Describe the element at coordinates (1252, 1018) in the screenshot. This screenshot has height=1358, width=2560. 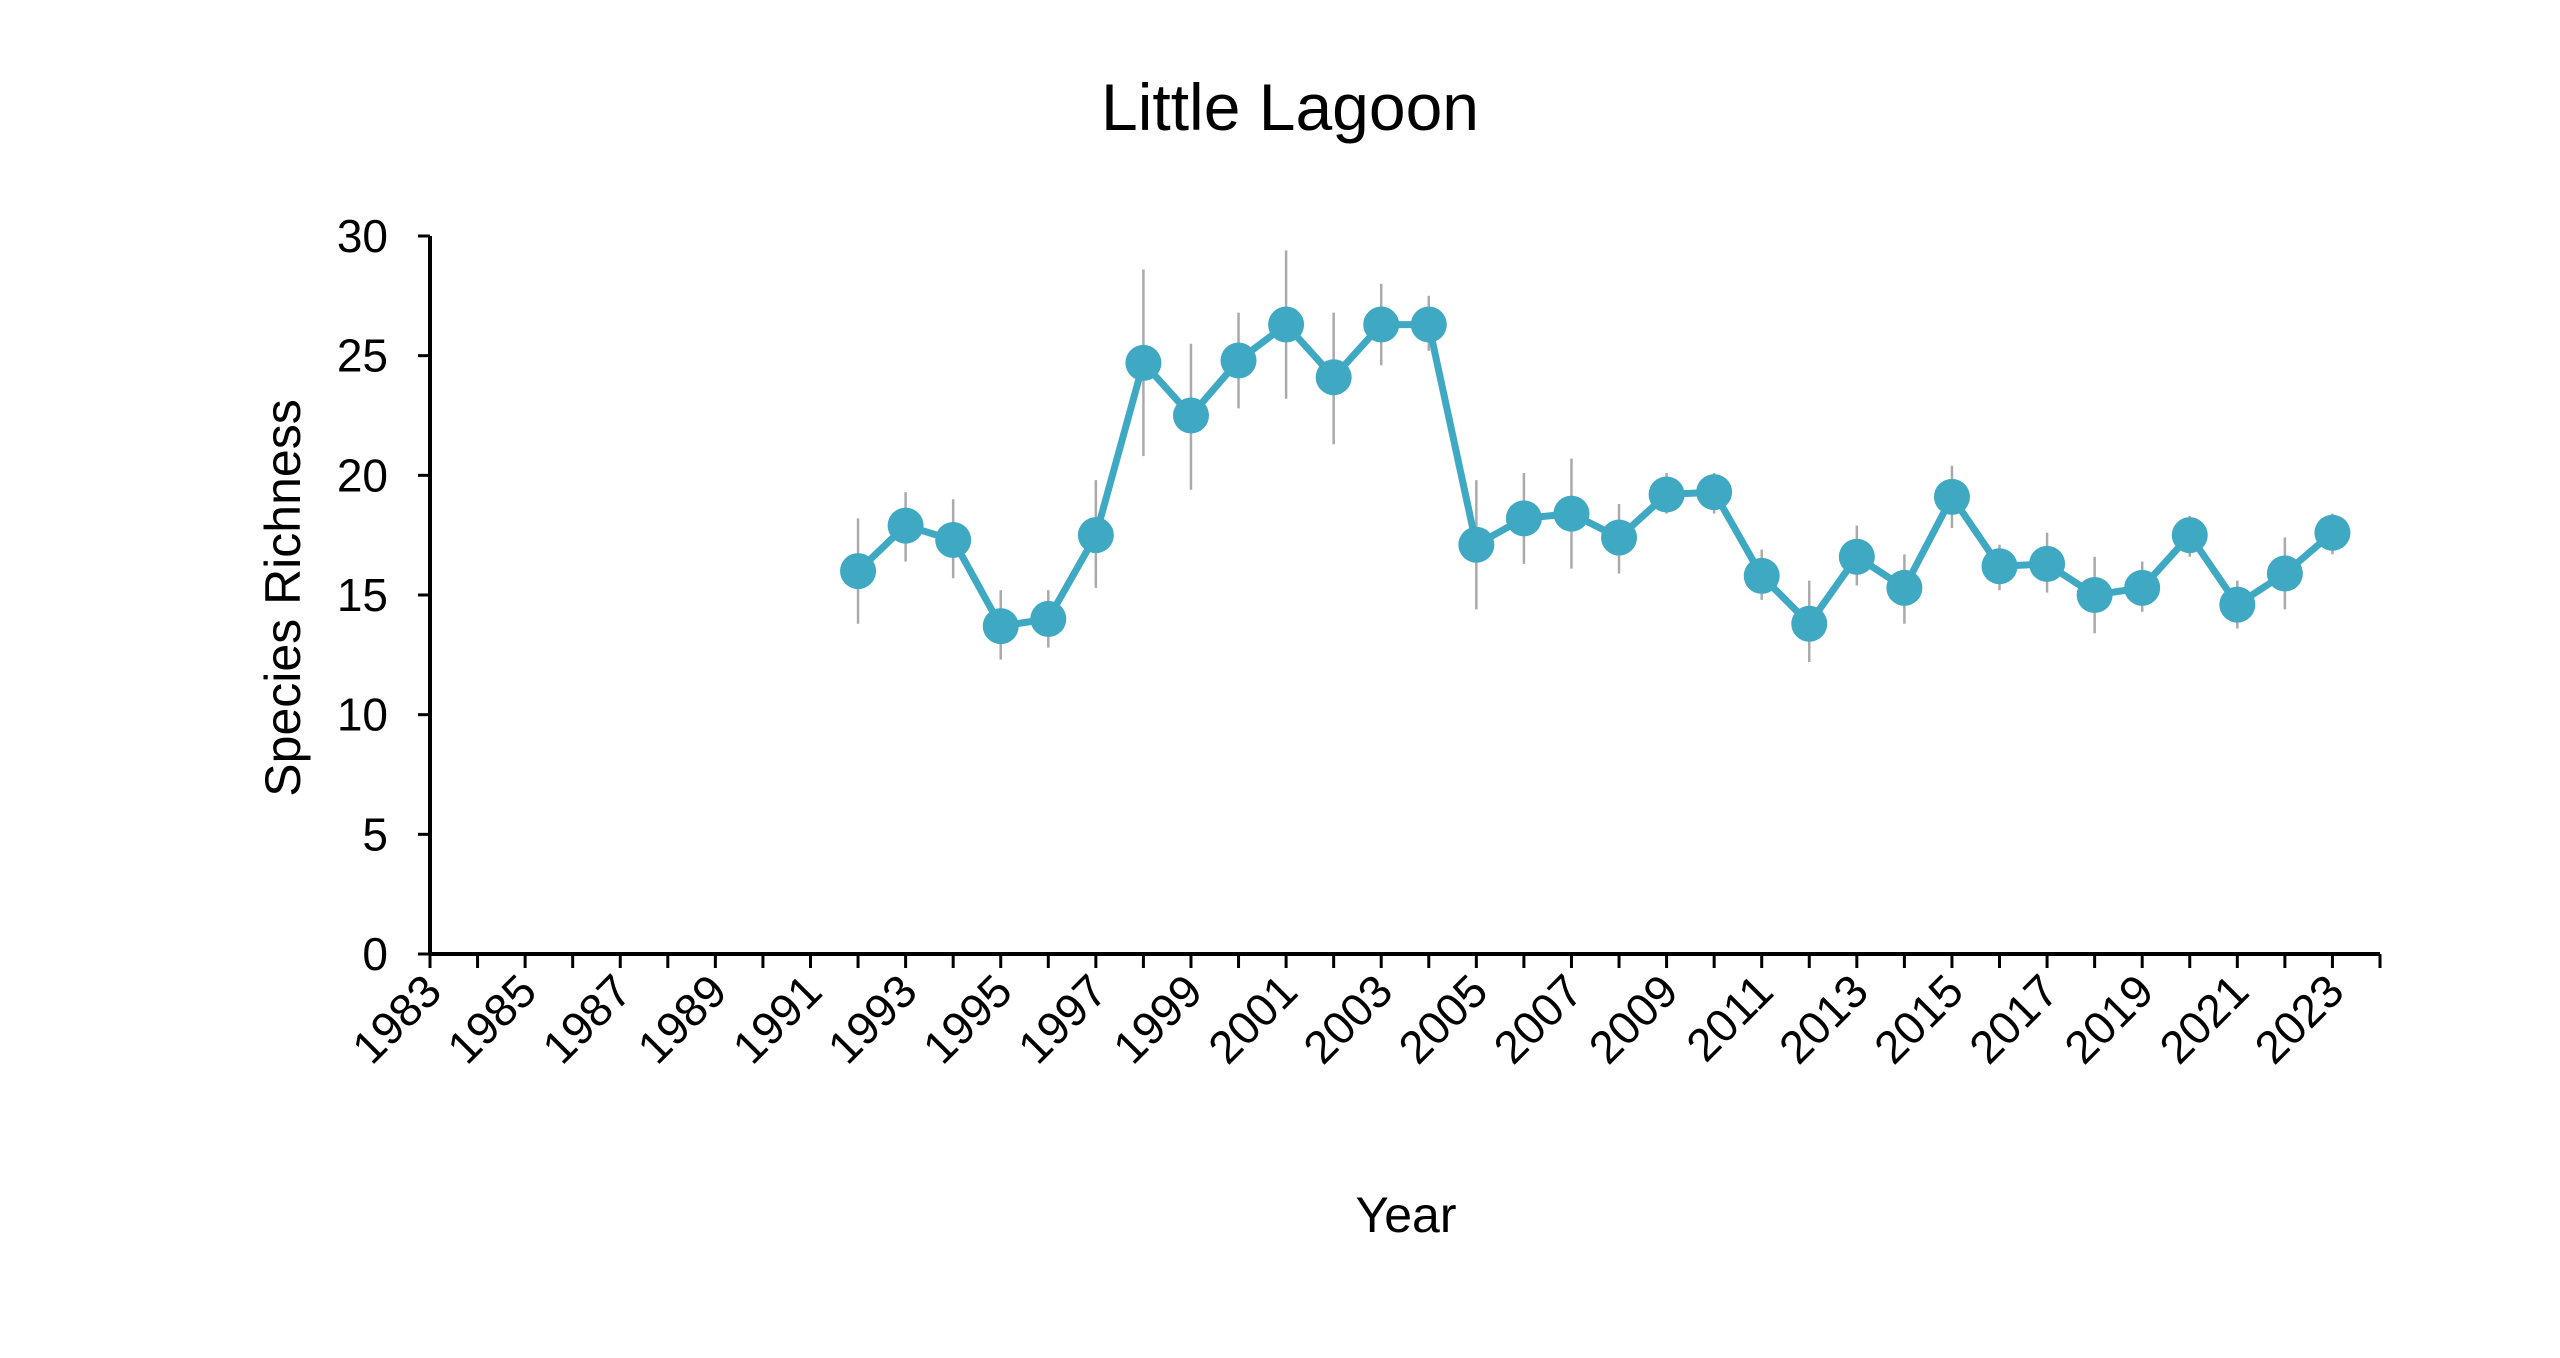
I see `x-tick-label: 2001` at that location.